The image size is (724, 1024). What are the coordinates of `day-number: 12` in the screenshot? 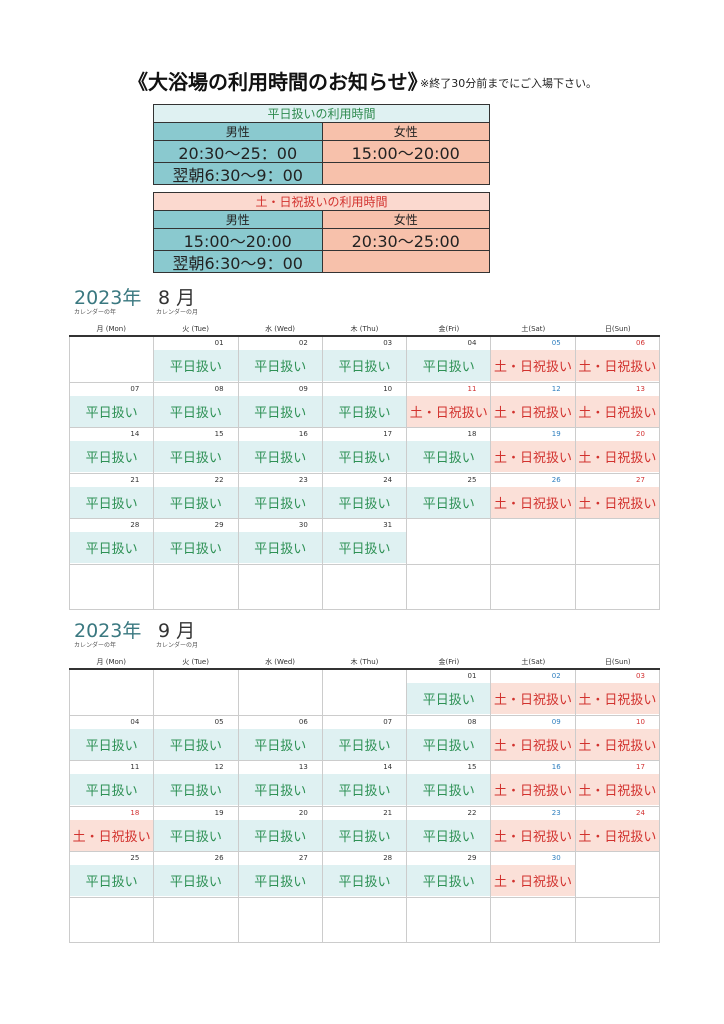 It's located at (219, 767).